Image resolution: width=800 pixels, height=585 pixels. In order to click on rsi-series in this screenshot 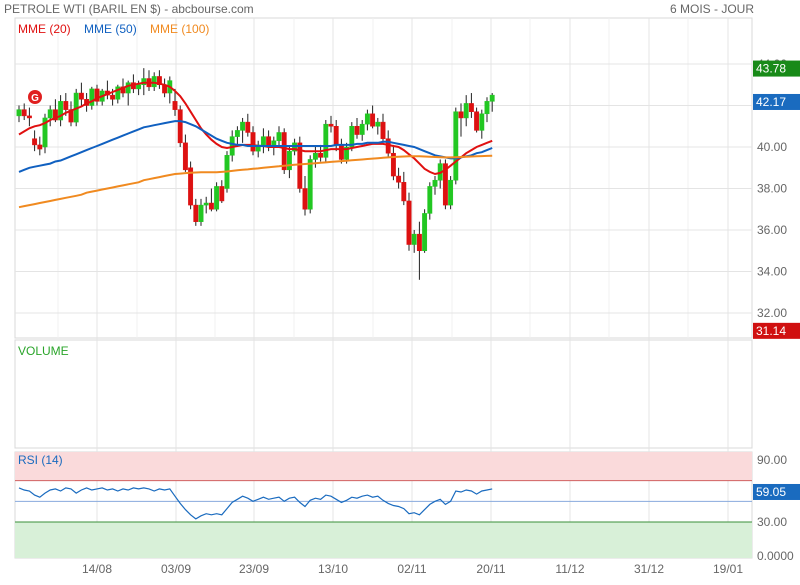, I will do `click(255, 503)`.